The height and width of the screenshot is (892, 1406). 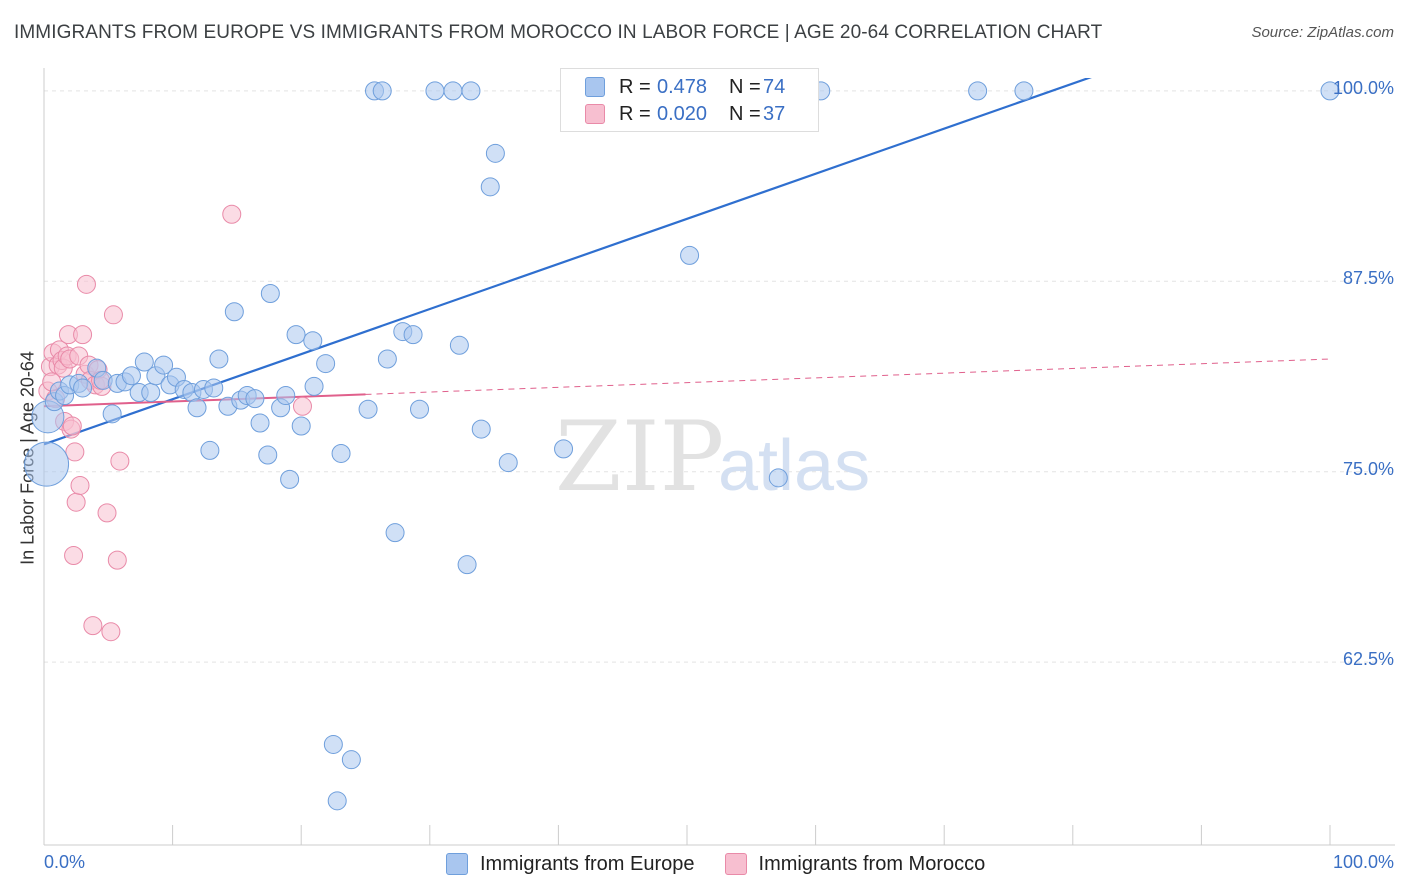 I want to click on y-tick-label-0: 62.5%, so click(x=1368, y=659).